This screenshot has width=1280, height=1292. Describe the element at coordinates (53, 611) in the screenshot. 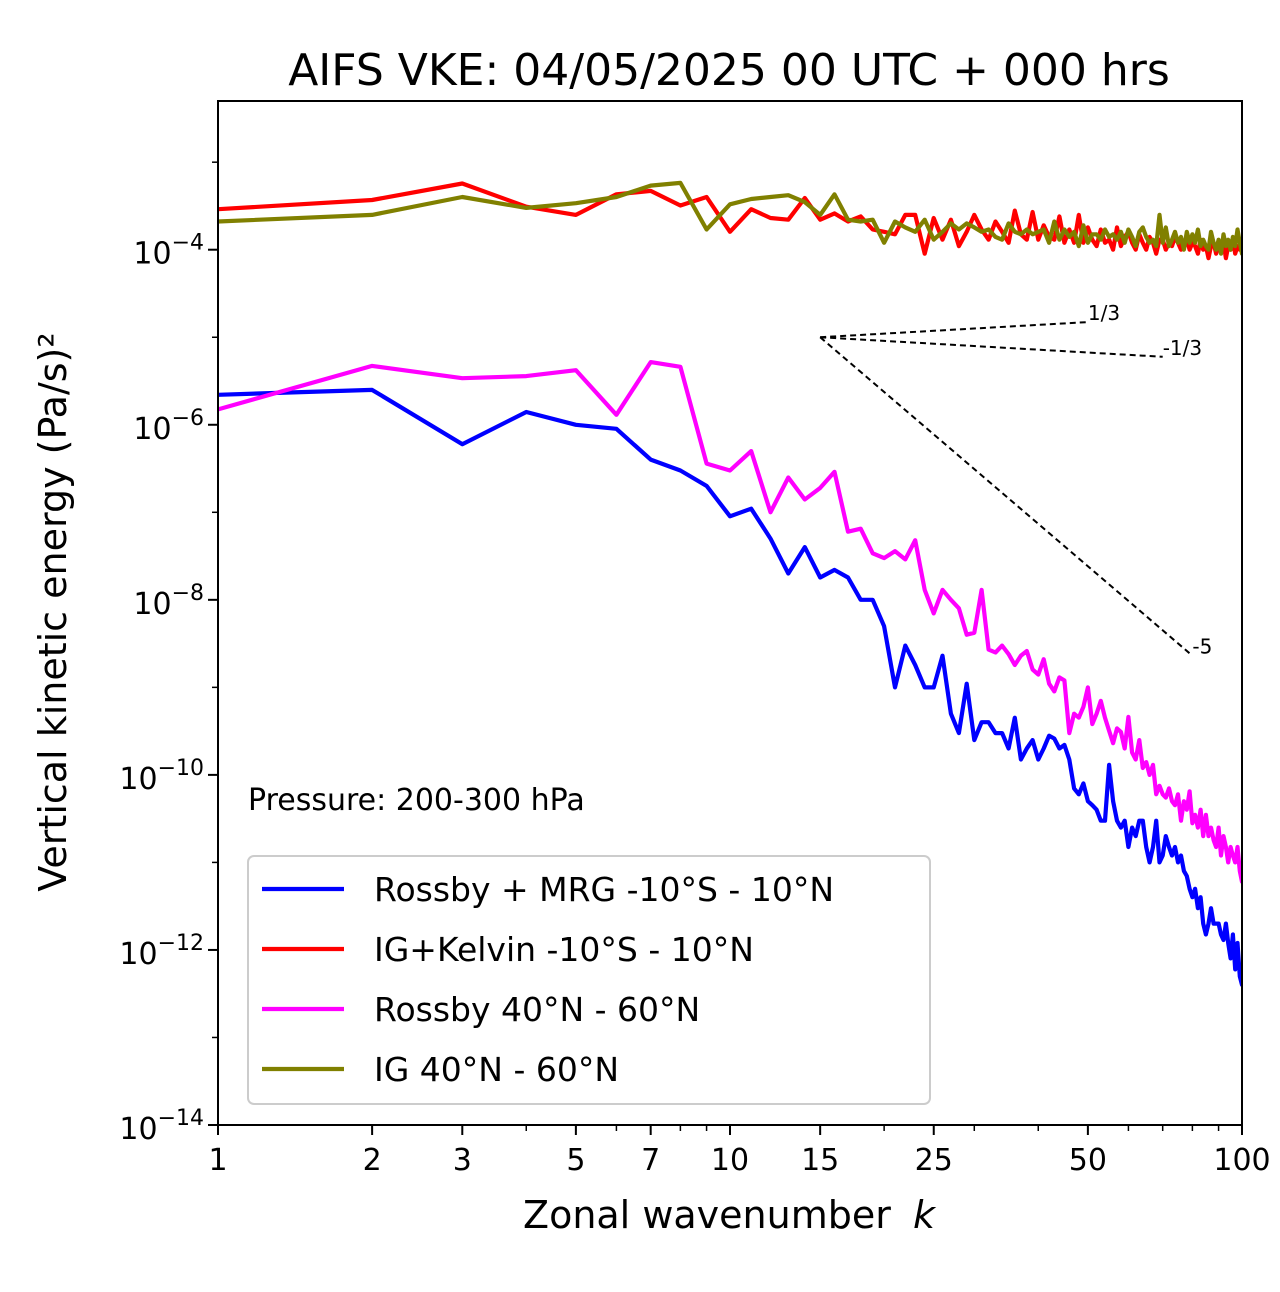

I see `y-axis-label: Vertical kinetic energy (Pa/s)²` at that location.